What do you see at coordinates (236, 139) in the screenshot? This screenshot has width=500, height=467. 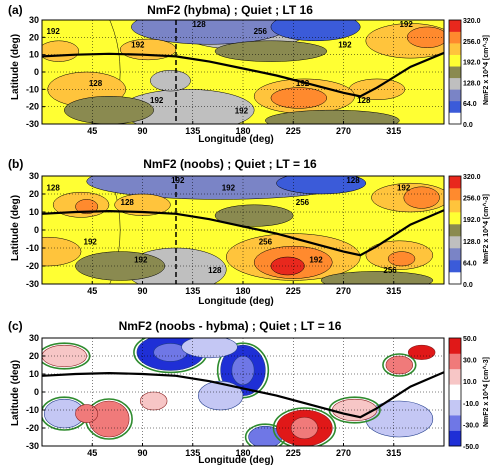 I see `panel-a-xlabel: Longitude (deg)` at bounding box center [236, 139].